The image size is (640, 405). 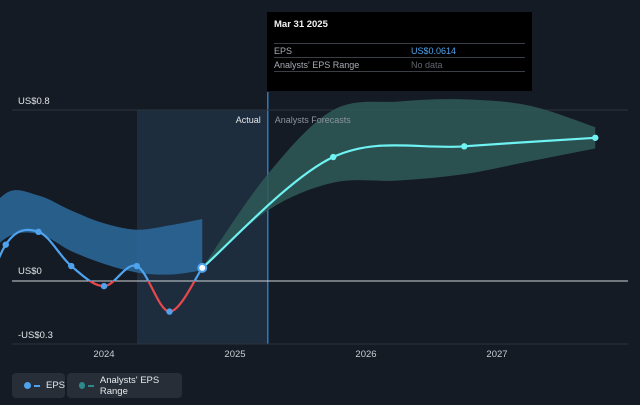 I want to click on tooltip-row-range: Analysts' EPS Range No data, so click(x=399, y=64).